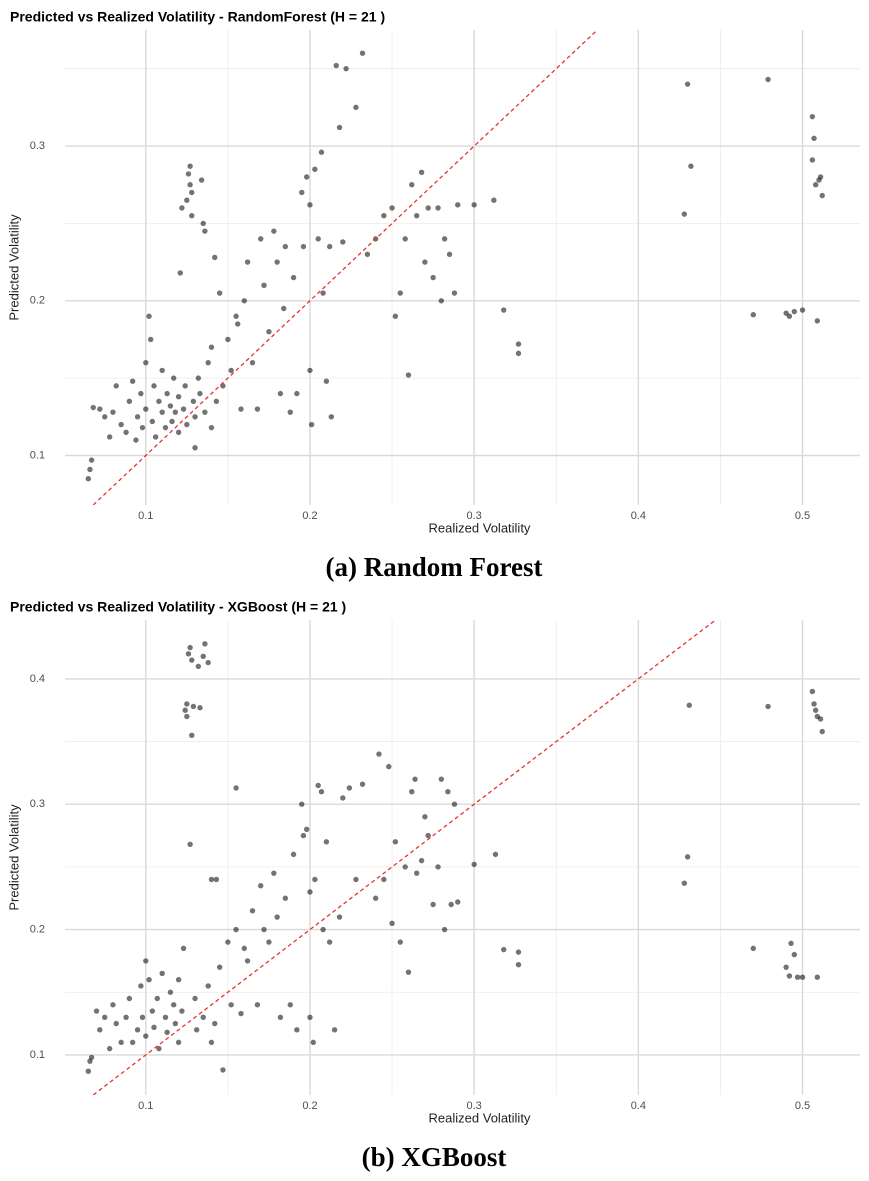  I want to click on x-axis-title: Realized Volatility, so click(480, 527).